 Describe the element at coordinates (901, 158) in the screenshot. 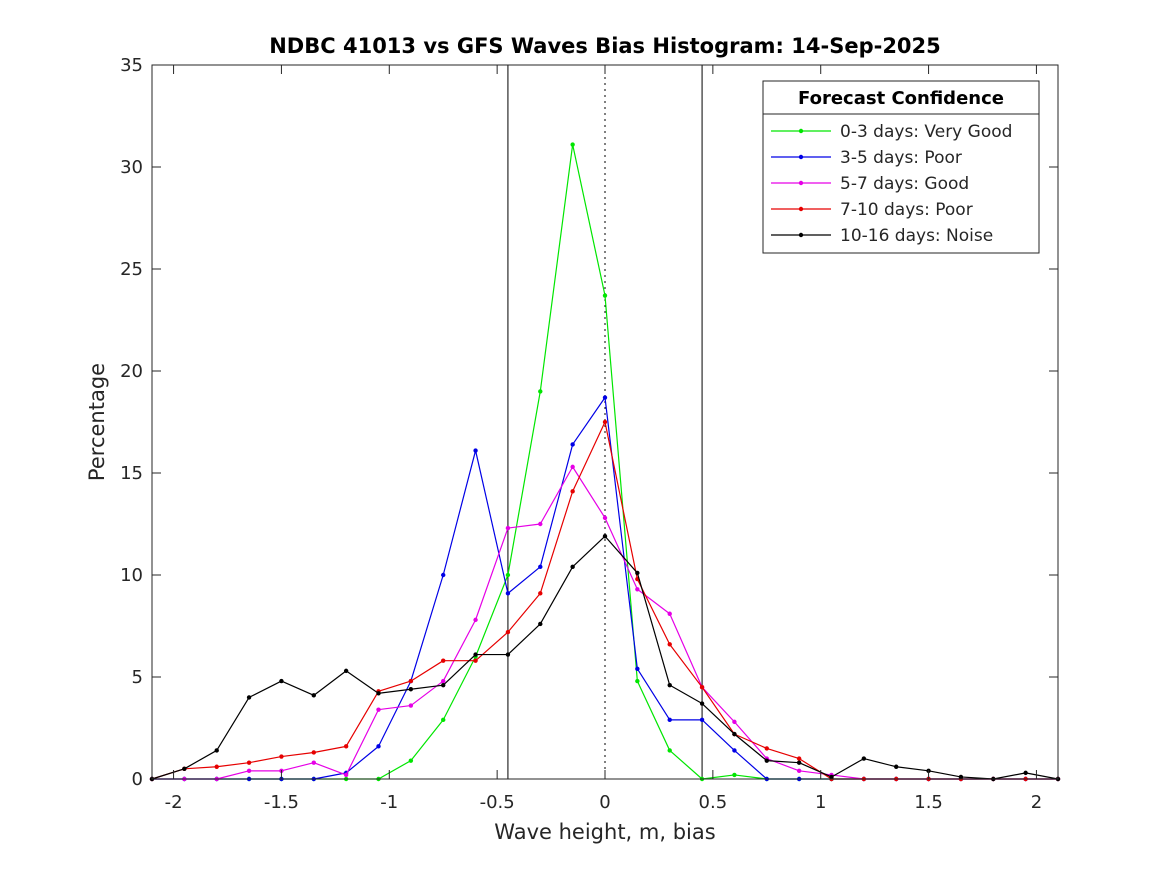

I see `legend-label: 3-5 days: Poor` at that location.